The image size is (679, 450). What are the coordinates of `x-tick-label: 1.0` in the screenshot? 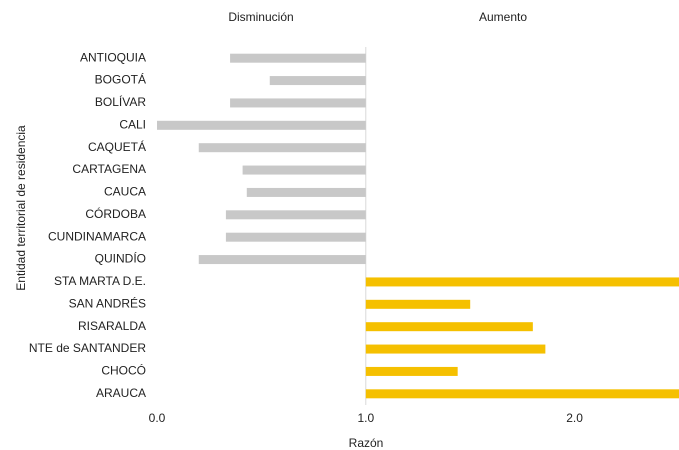 It's located at (365, 418).